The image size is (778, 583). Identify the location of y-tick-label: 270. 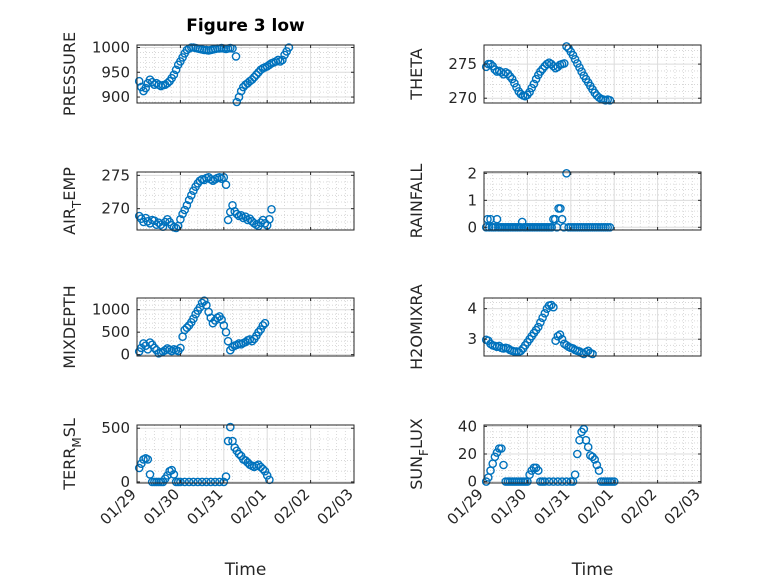
(462, 98).